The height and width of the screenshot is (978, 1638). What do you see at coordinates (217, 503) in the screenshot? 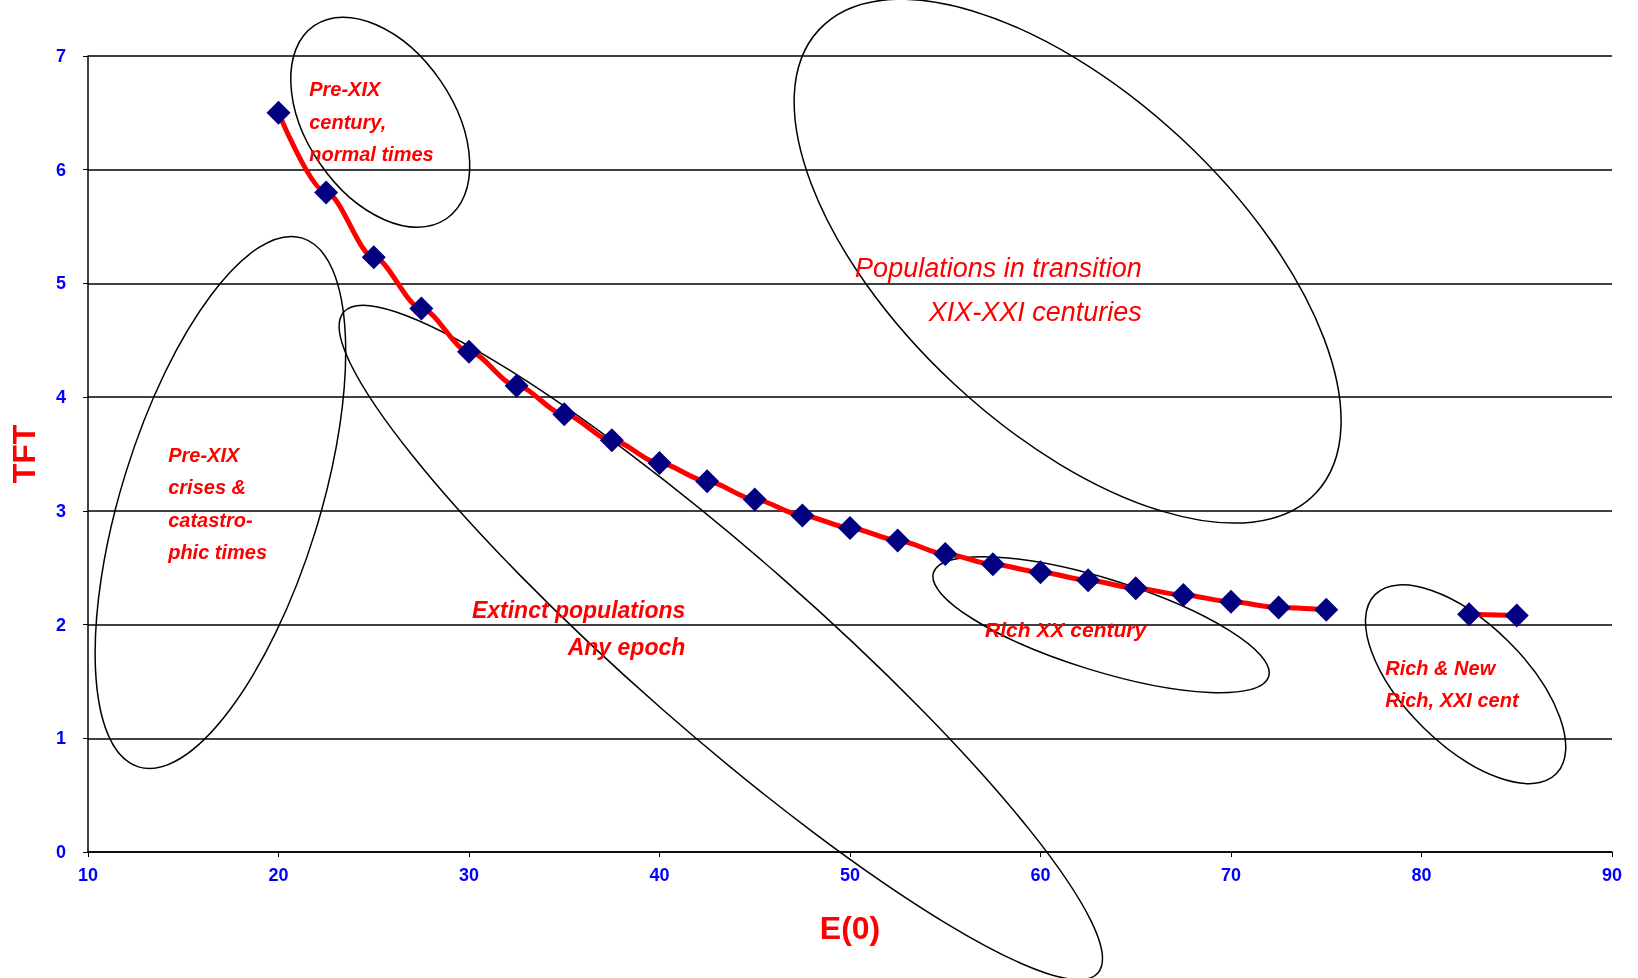
I see `annotation: Pre-XIX crises & catastro- phic times` at bounding box center [217, 503].